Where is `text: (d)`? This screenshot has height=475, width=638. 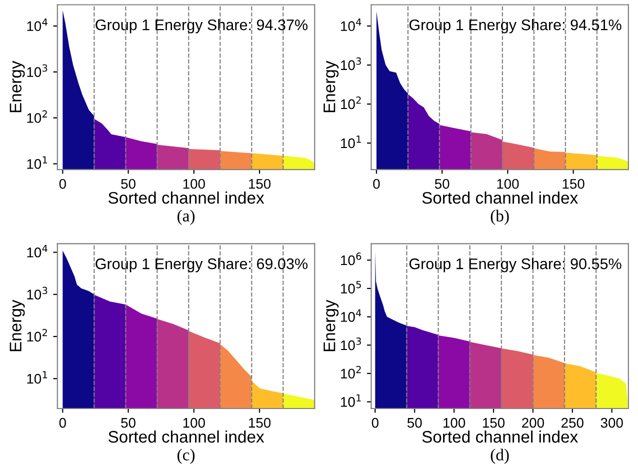
text: (d) is located at coordinates (499, 456).